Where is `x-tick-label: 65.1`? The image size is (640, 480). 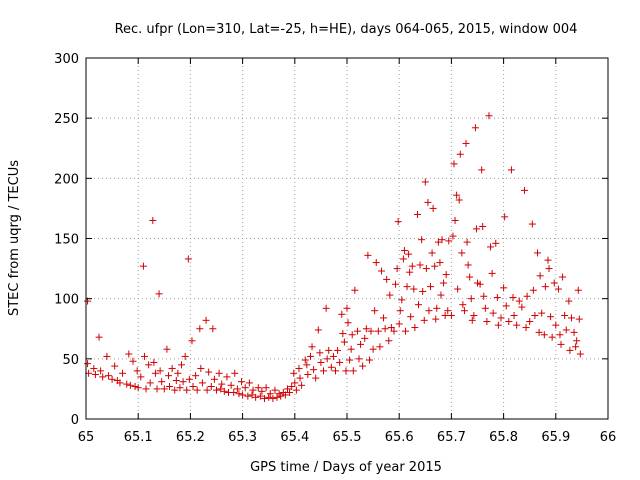 x-tick-label: 65.1 is located at coordinates (138, 437).